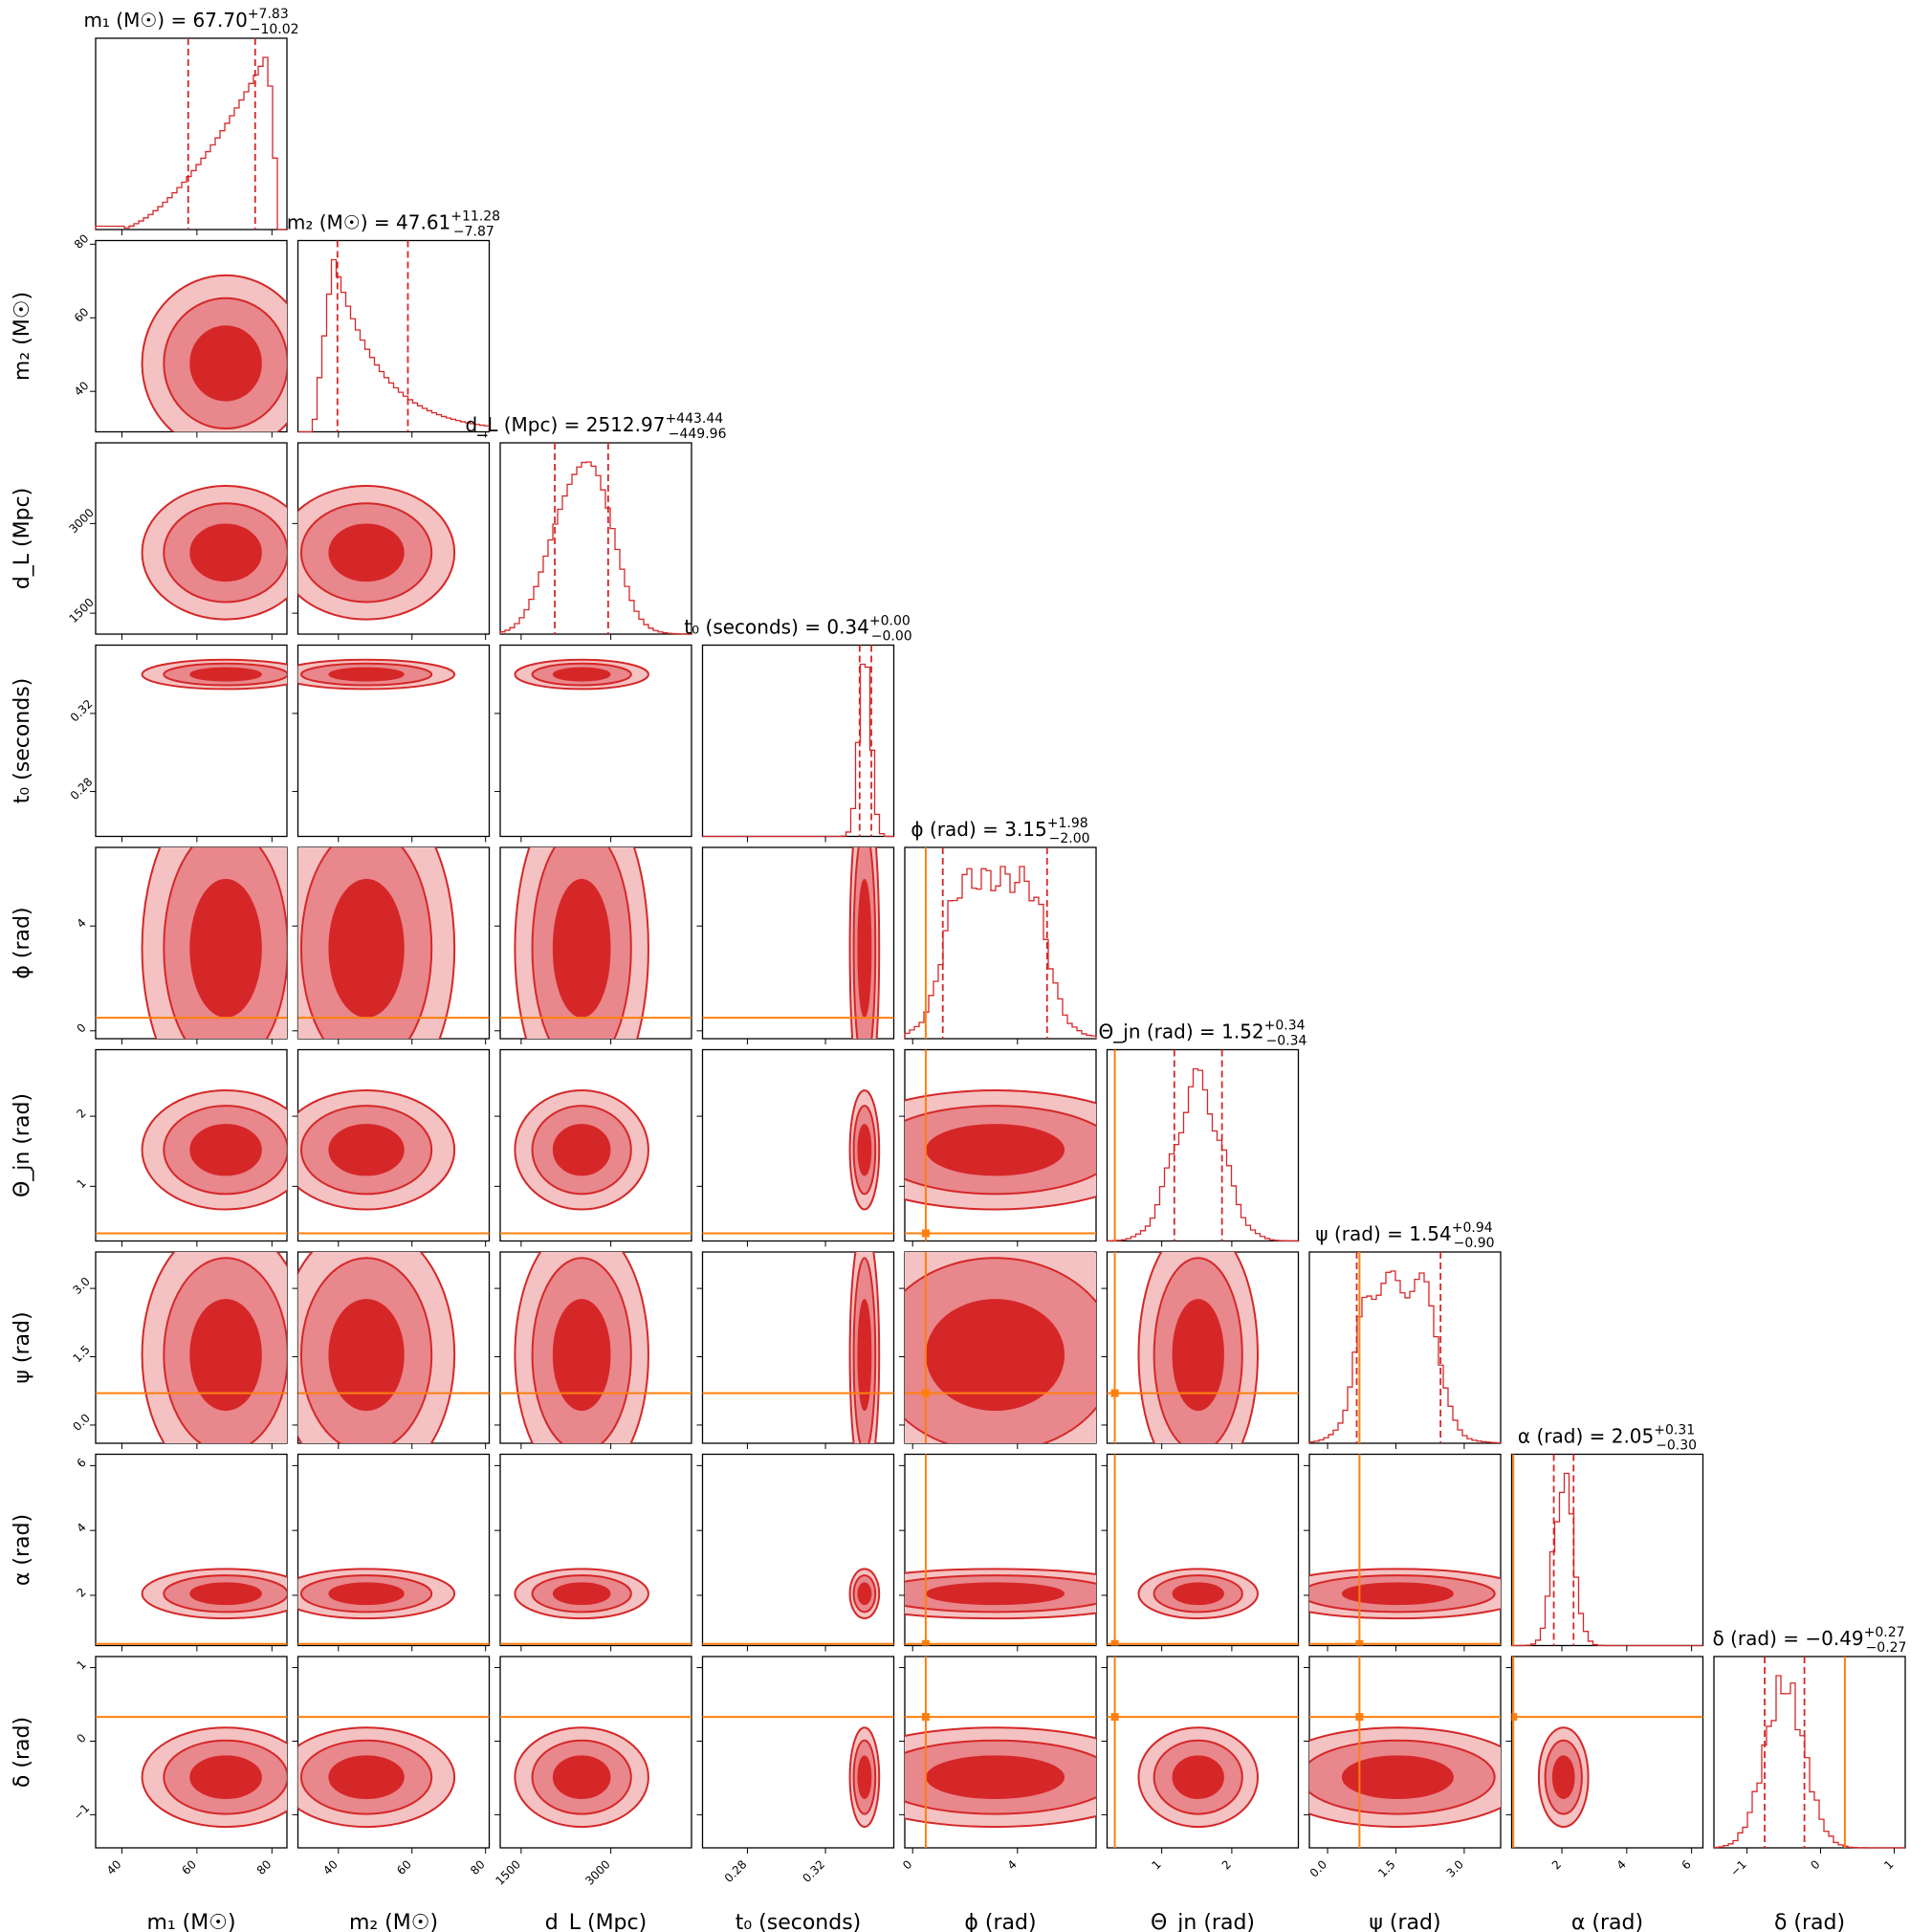  What do you see at coordinates (264, 1867) in the screenshot?
I see `x-tick-label: 80` at bounding box center [264, 1867].